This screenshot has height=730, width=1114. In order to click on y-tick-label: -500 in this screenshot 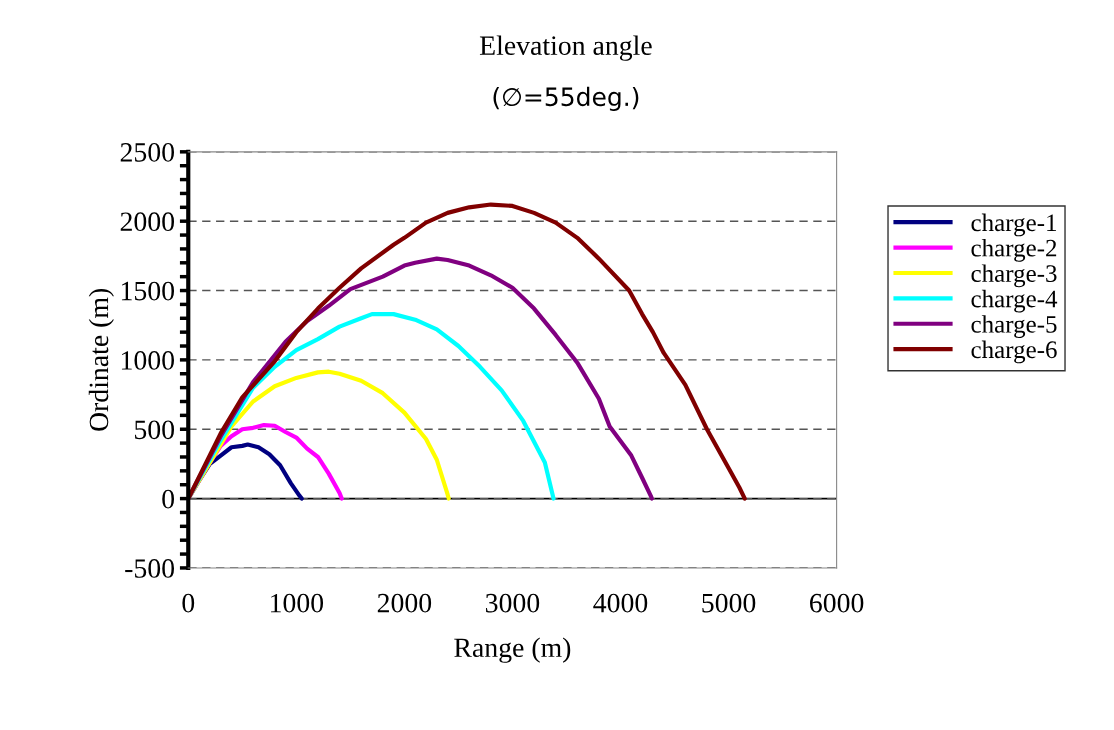, I will do `click(150, 568)`.